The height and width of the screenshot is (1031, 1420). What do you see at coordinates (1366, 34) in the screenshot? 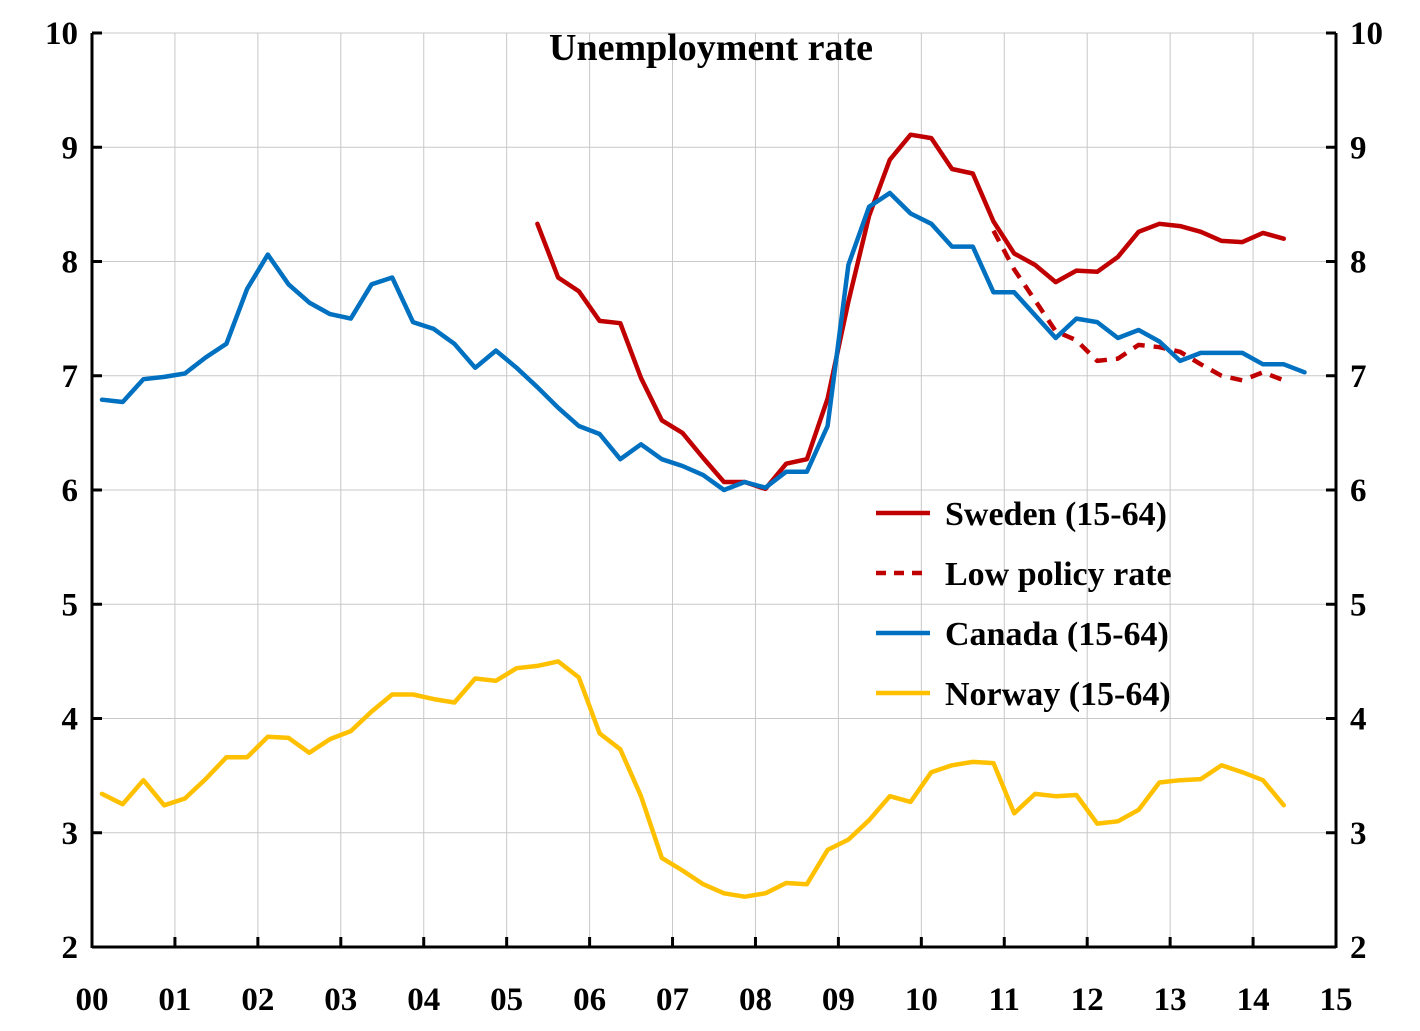
I see `right-y-tick-label: 10` at bounding box center [1366, 34].